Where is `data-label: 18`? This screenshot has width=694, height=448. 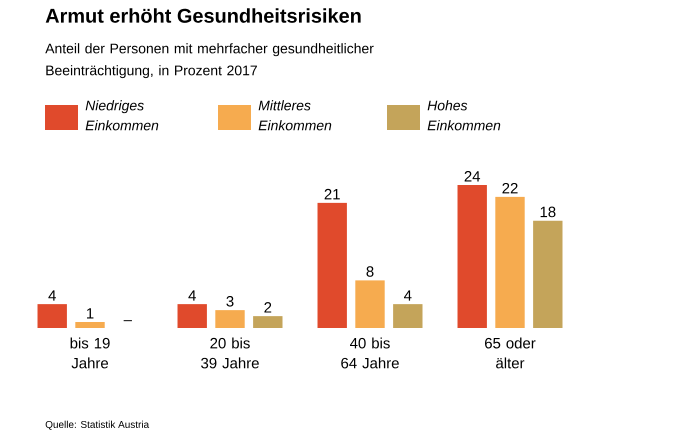 data-label: 18 is located at coordinates (548, 212).